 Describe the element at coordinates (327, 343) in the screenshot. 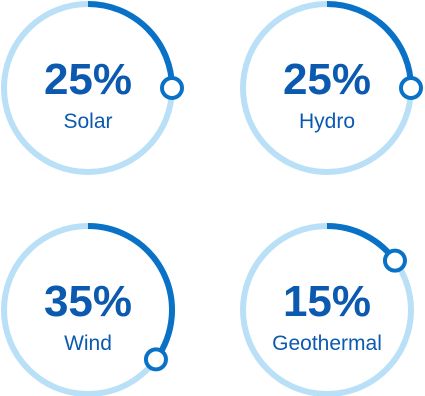

I see `category-label: Geothermal` at that location.